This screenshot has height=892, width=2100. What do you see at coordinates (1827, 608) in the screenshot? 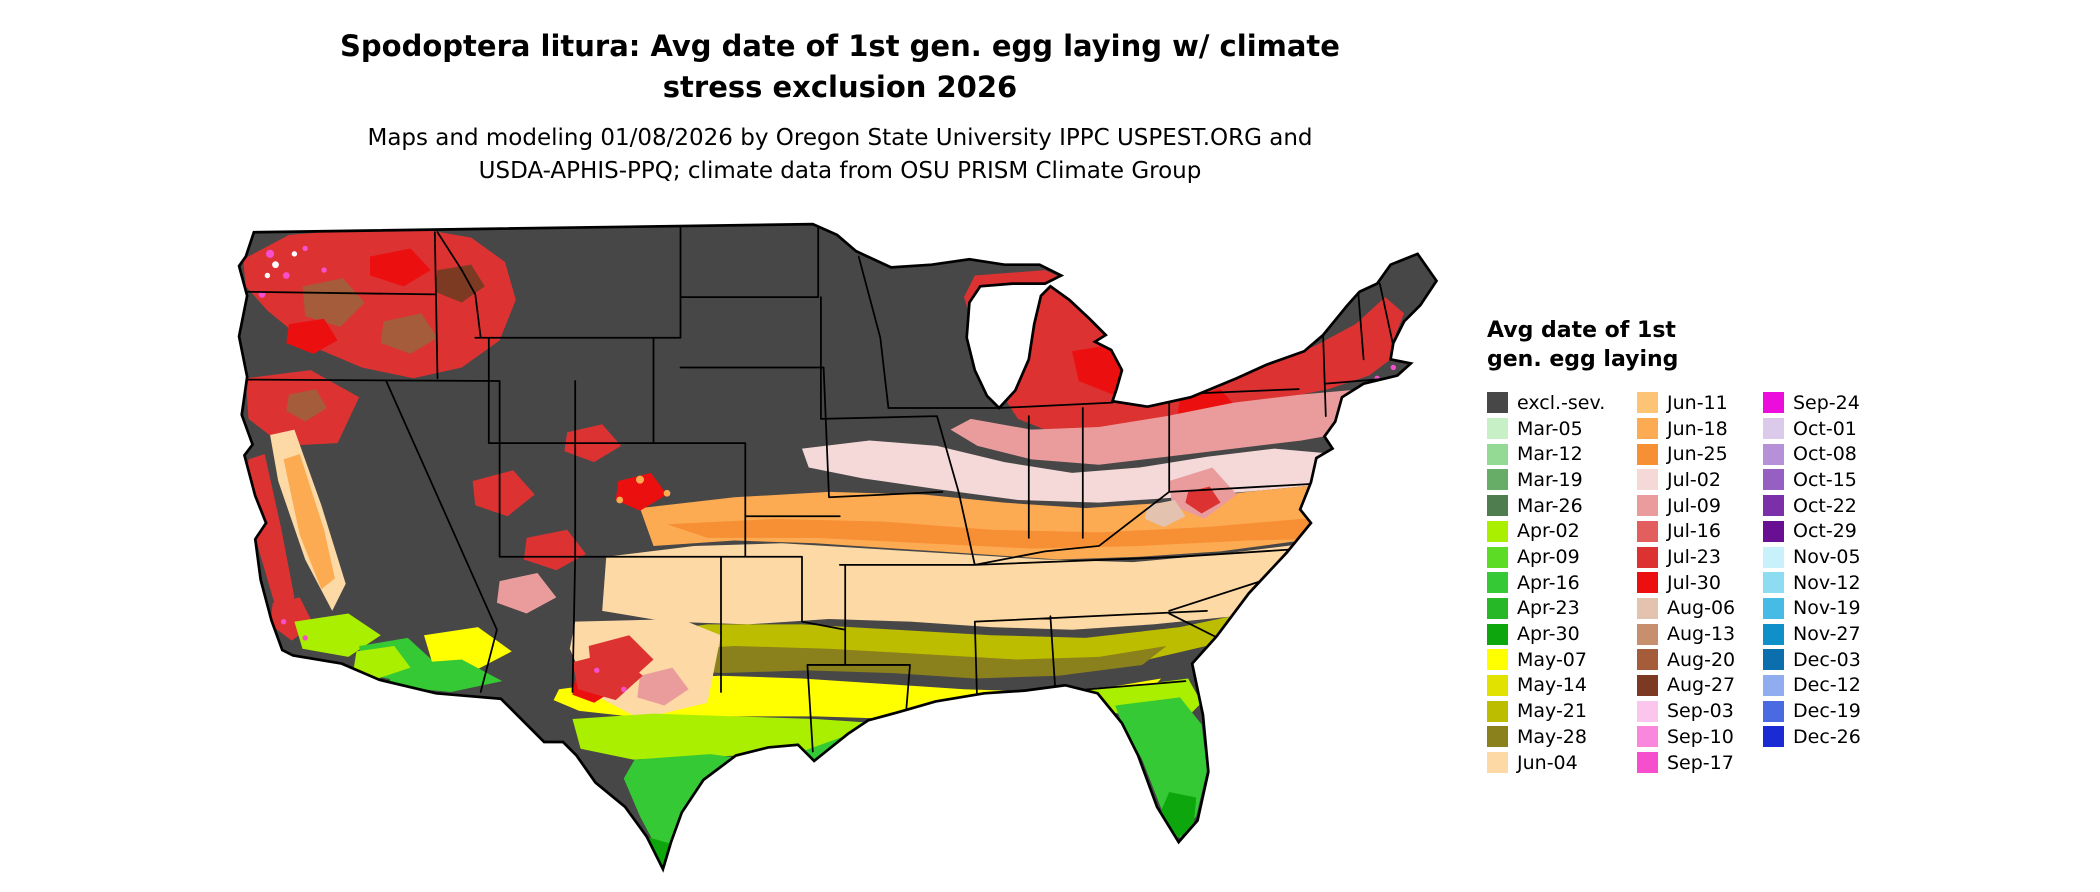
I see `legend-item-label: Nov-19` at bounding box center [1827, 608].